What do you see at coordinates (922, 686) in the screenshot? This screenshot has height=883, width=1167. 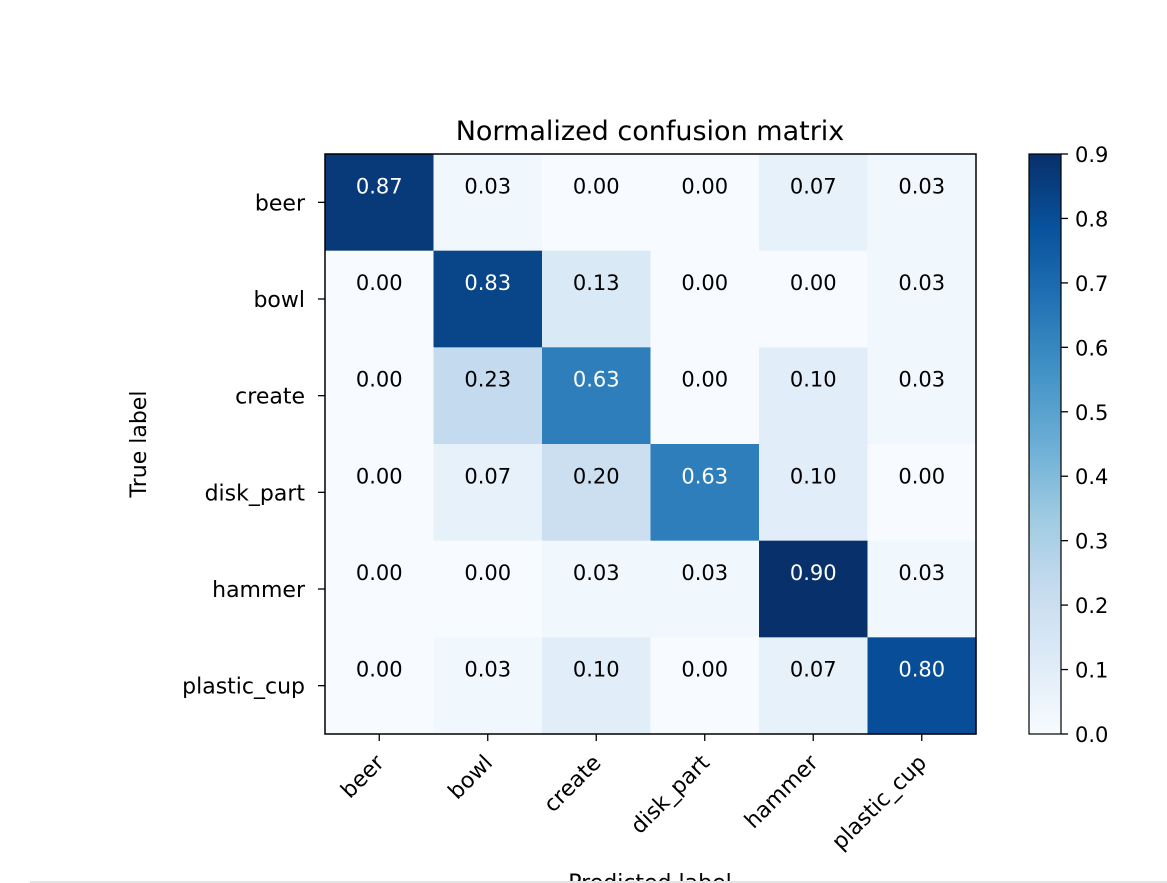 I see `heatmap-cell-plastic-cup-plastic-cup` at bounding box center [922, 686].